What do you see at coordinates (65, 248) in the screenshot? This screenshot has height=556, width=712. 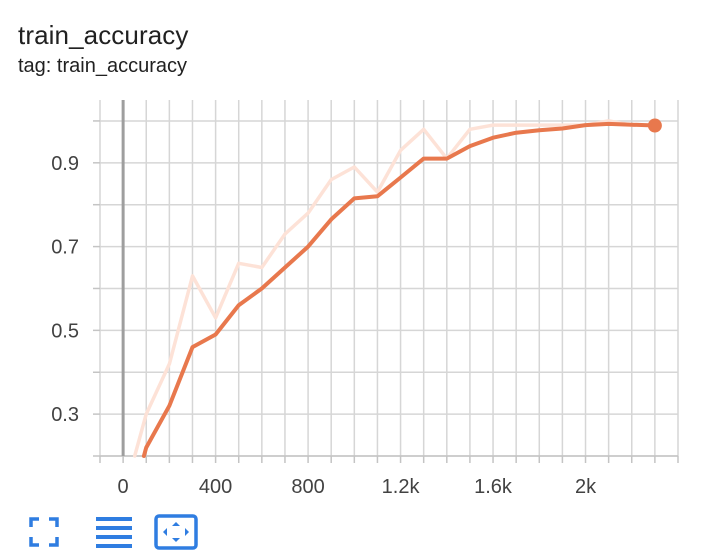 I see `y-tick-label: 0.7` at bounding box center [65, 248].